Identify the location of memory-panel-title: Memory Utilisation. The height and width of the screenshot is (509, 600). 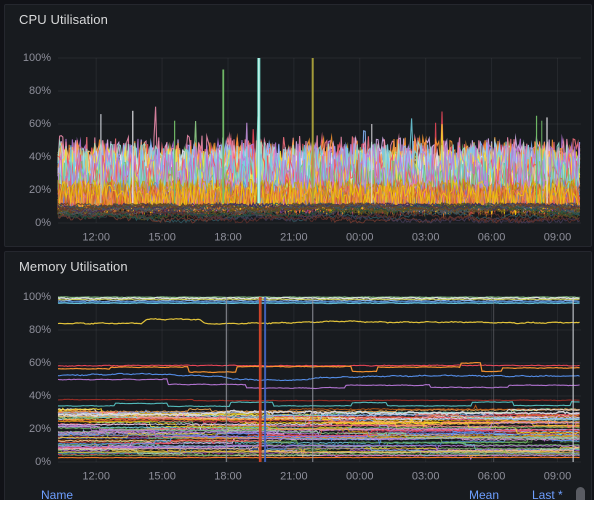
(73, 266).